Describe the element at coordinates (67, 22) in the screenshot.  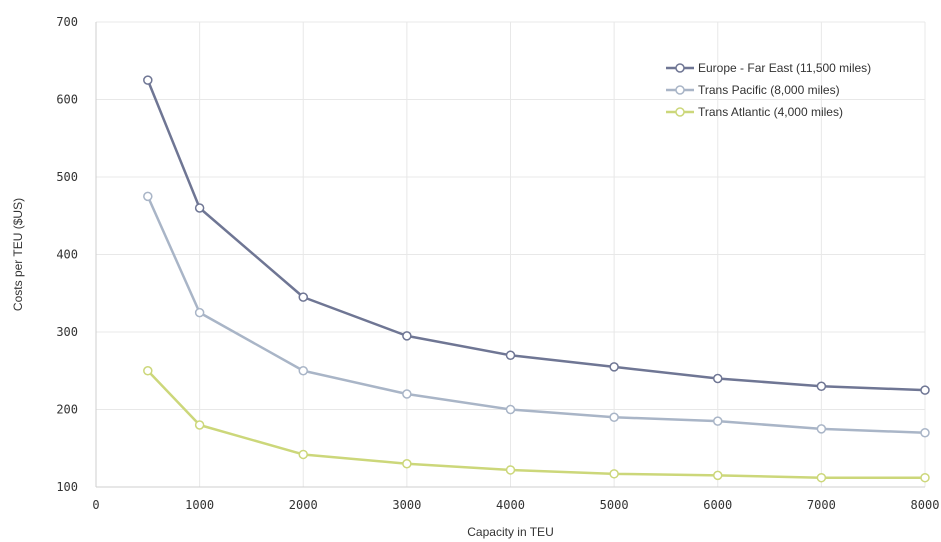
I see `y-tick-label: 700` at that location.